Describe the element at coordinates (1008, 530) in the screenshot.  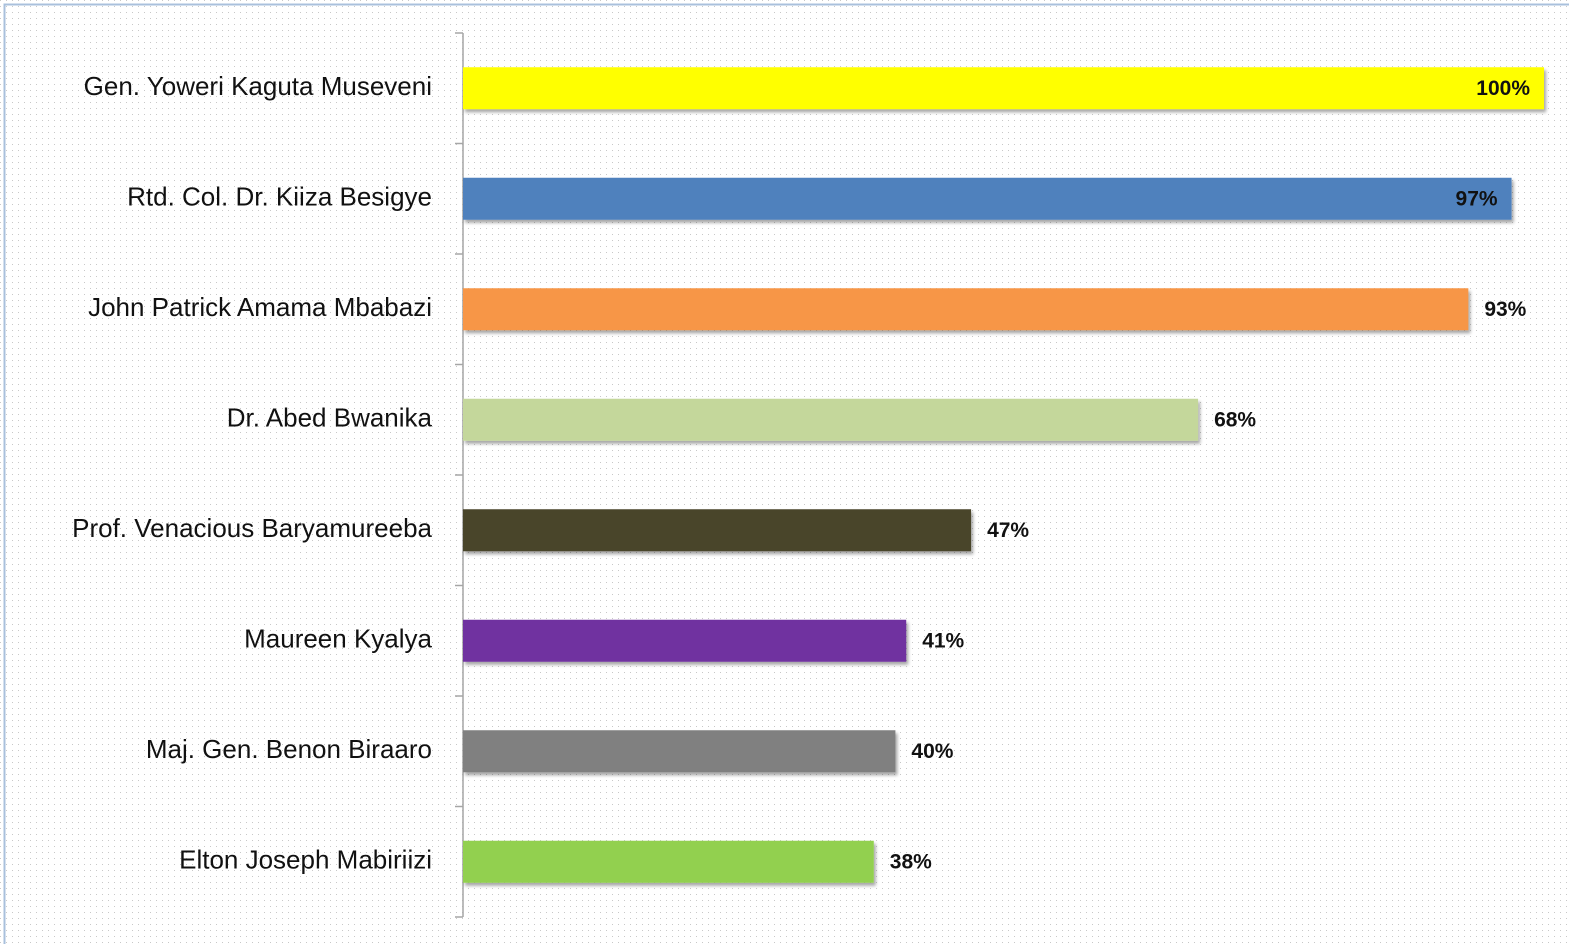
I see `value-label: 47%` at that location.